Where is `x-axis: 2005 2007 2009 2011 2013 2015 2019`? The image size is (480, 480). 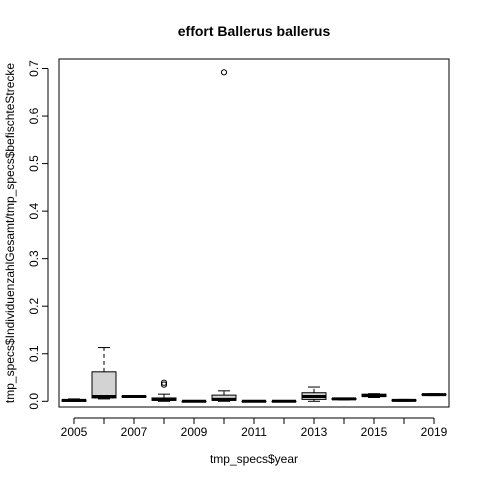
x-axis: 2005 2007 2009 2011 2013 2015 2019 is located at coordinates (254, 428).